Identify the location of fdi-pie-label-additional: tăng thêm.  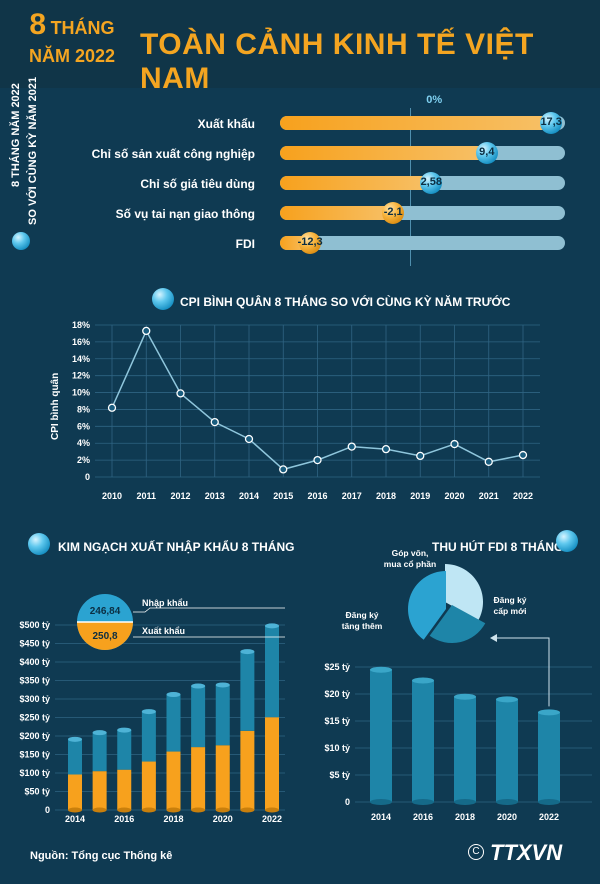
(362, 626).